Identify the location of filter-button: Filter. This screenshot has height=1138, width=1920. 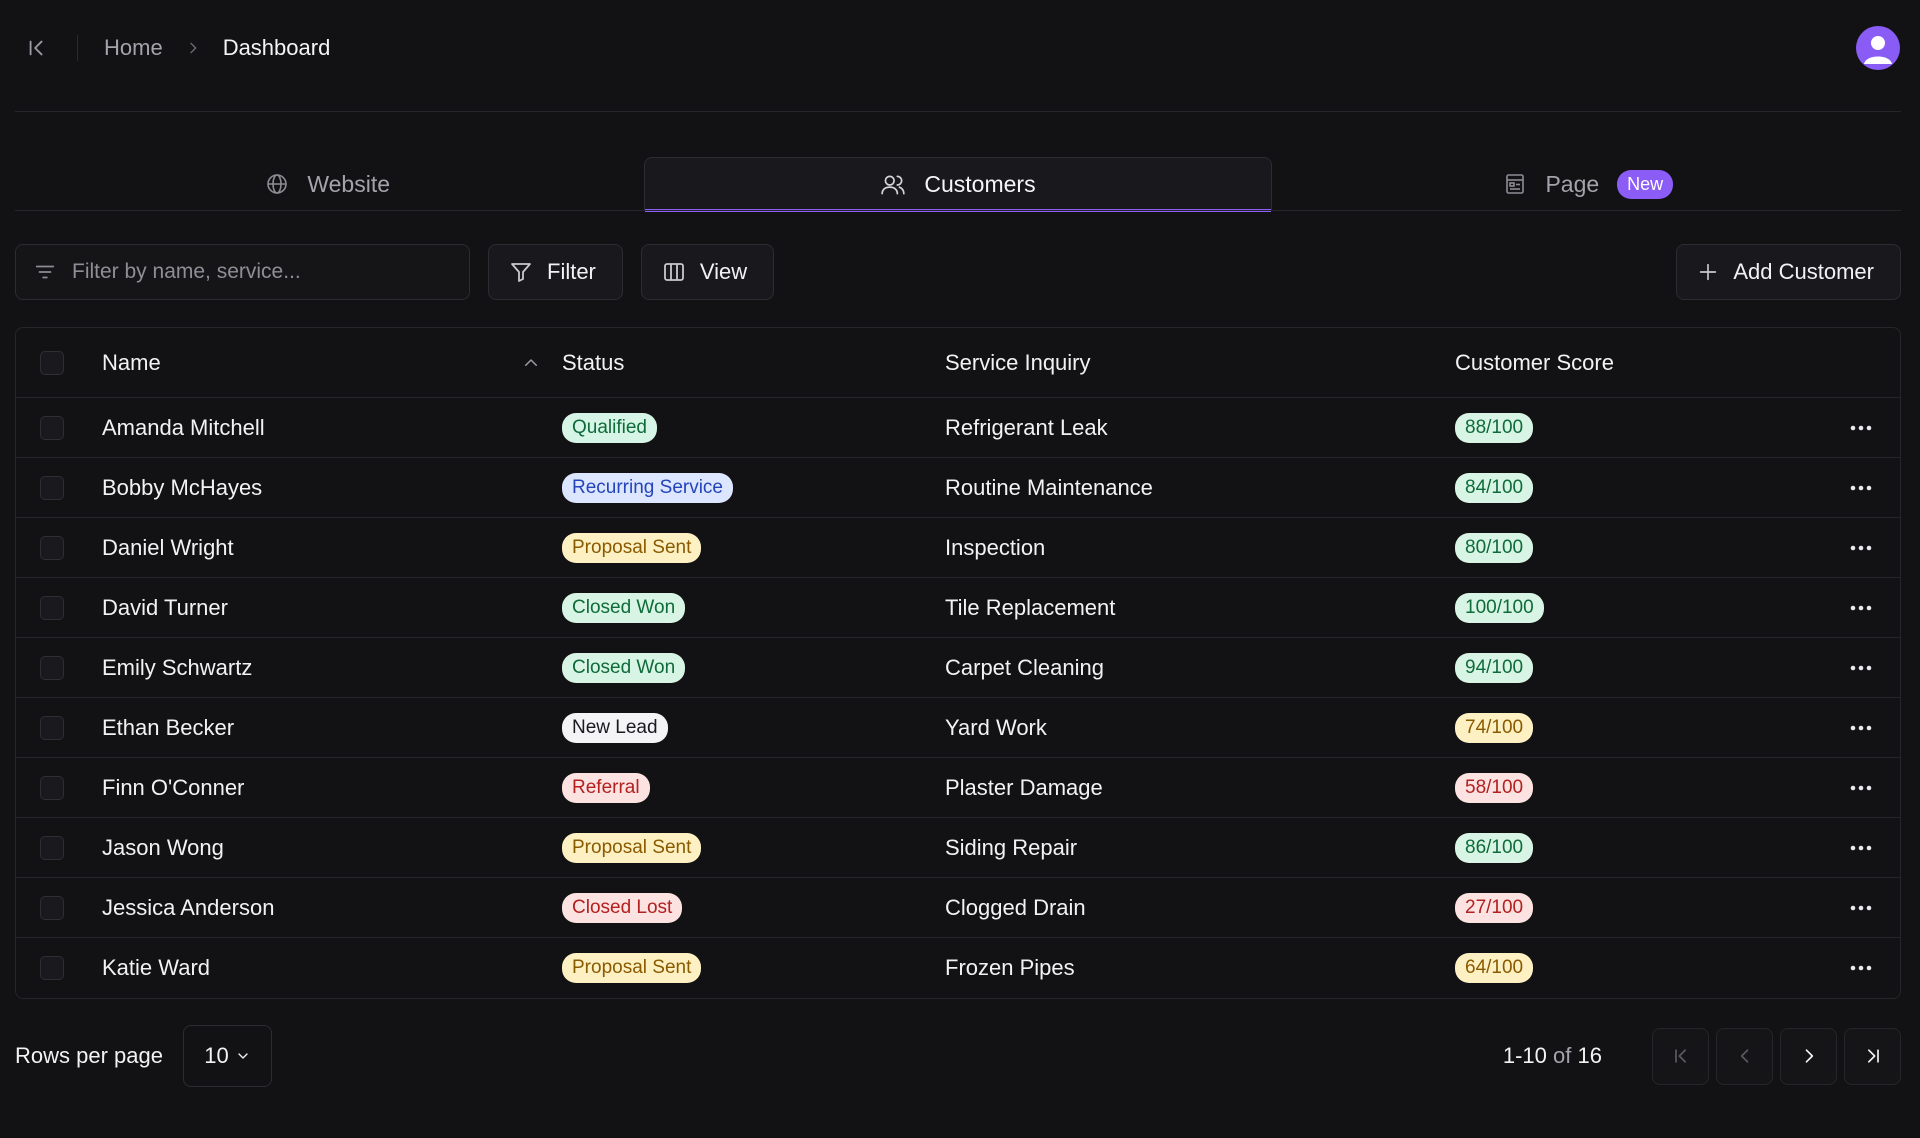
(555, 272).